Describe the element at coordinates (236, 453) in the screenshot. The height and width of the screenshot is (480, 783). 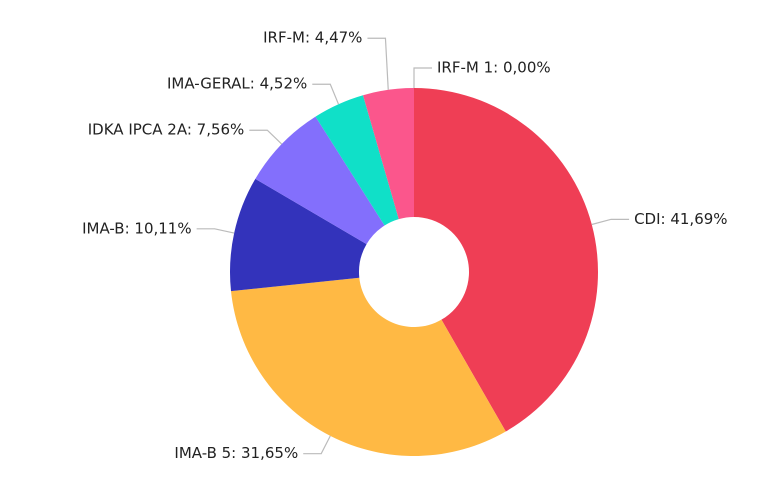
I see `slice-label: IMA-B 5: 31,65%` at that location.